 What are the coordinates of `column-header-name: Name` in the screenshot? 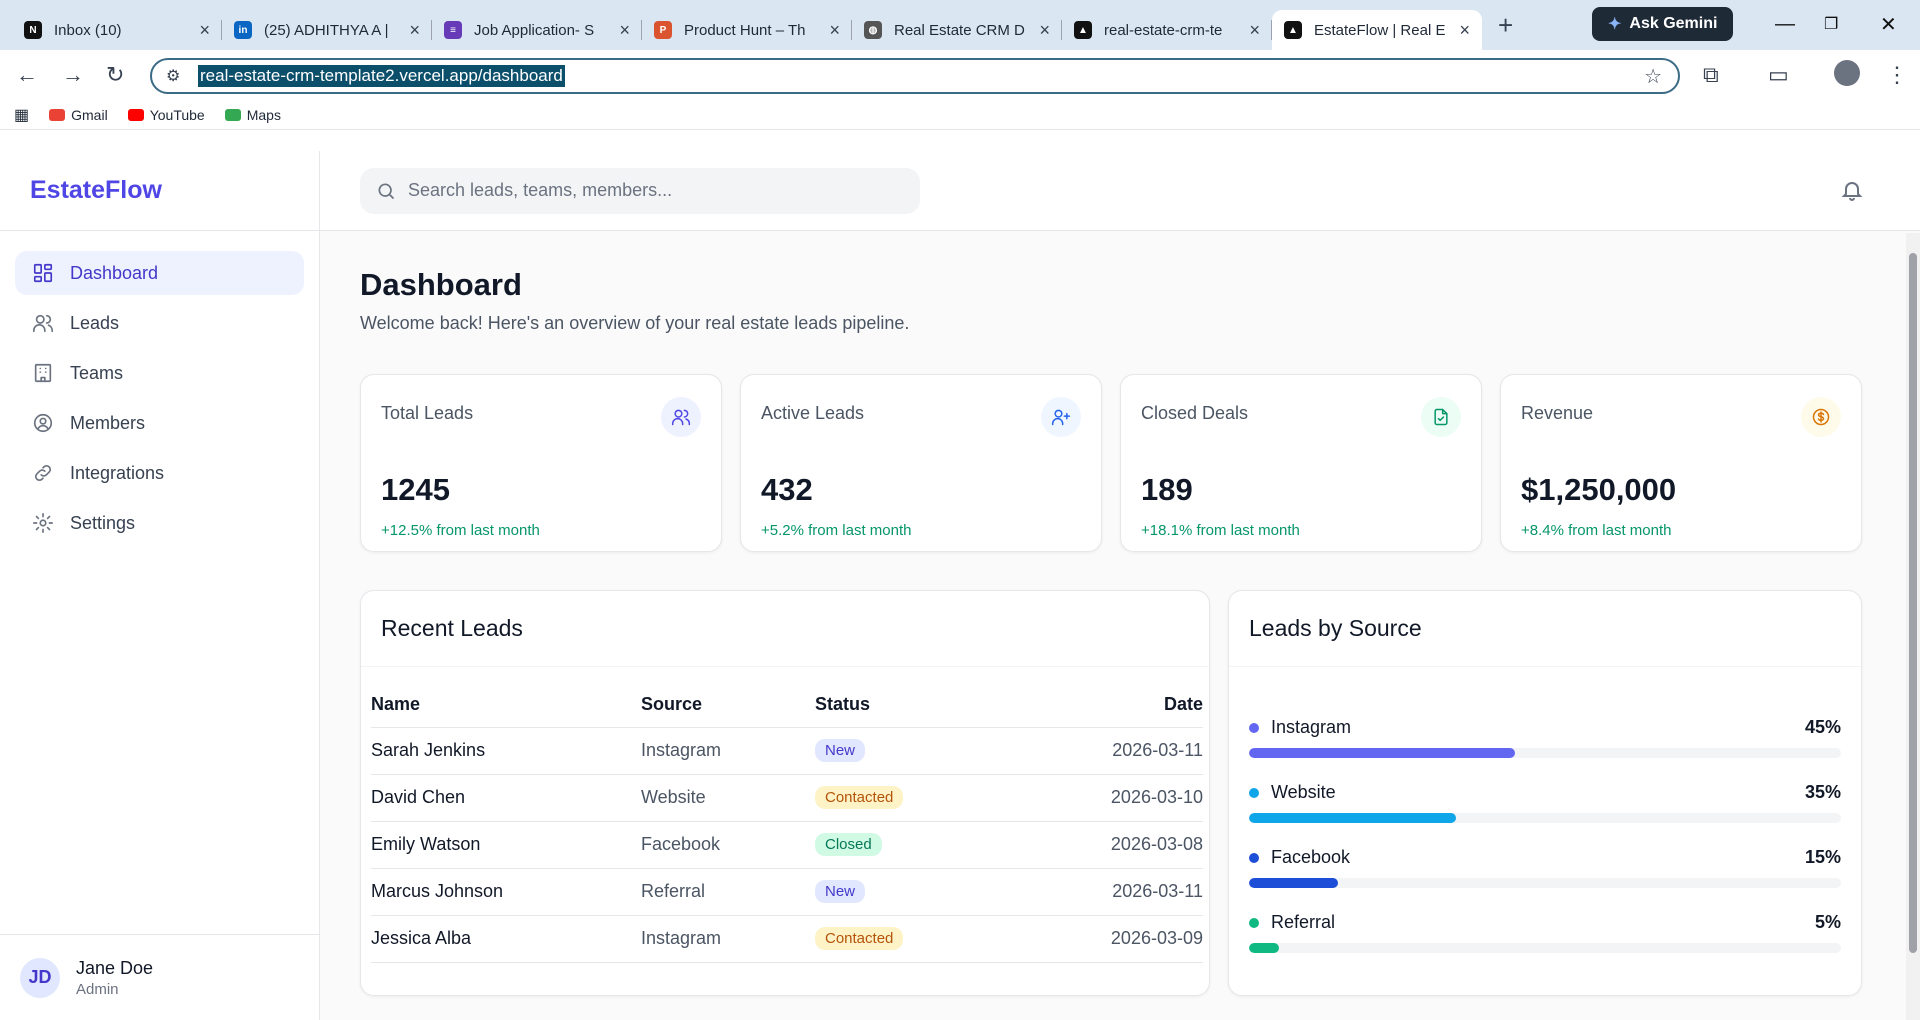 It's located at (506, 705).